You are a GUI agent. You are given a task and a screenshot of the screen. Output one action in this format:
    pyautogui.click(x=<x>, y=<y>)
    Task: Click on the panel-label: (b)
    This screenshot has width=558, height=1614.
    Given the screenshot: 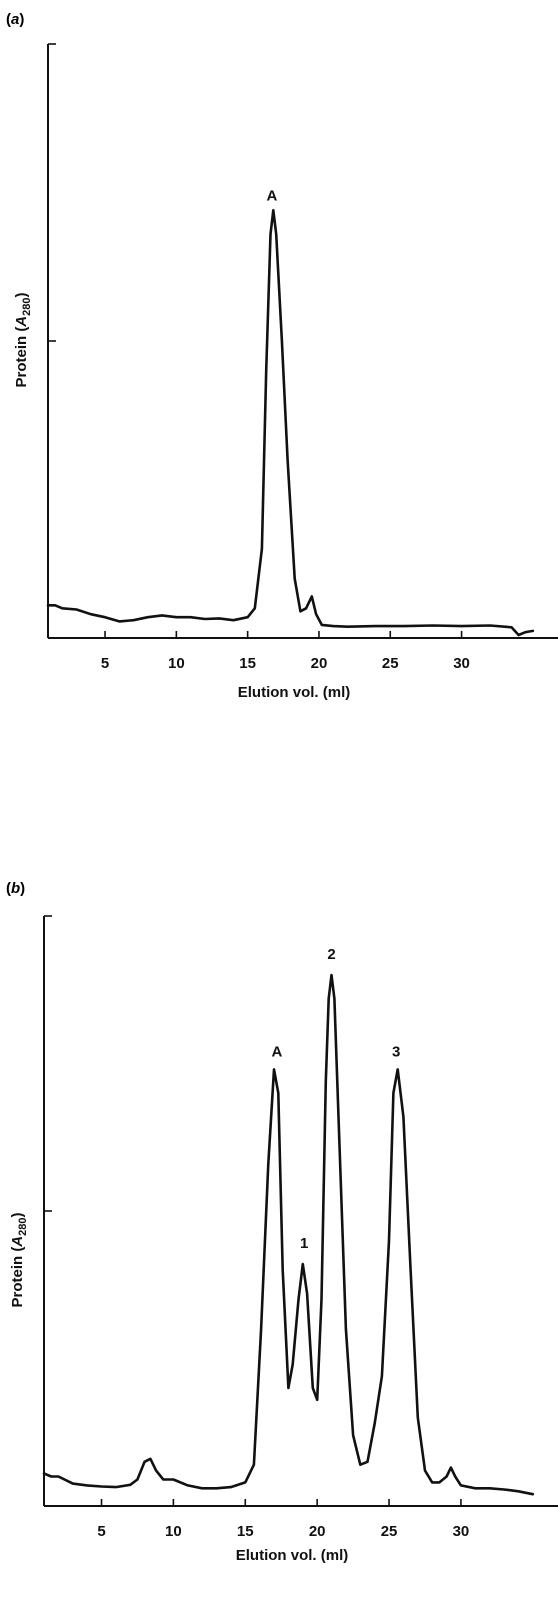 What is the action you would take?
    pyautogui.click(x=15, y=888)
    